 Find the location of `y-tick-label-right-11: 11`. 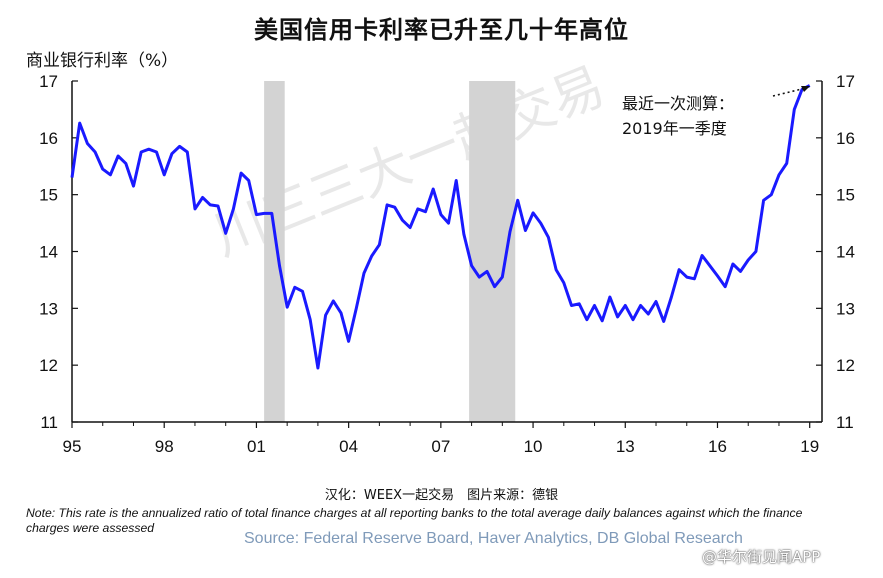

y-tick-label-right-11: 11 is located at coordinates (845, 422).